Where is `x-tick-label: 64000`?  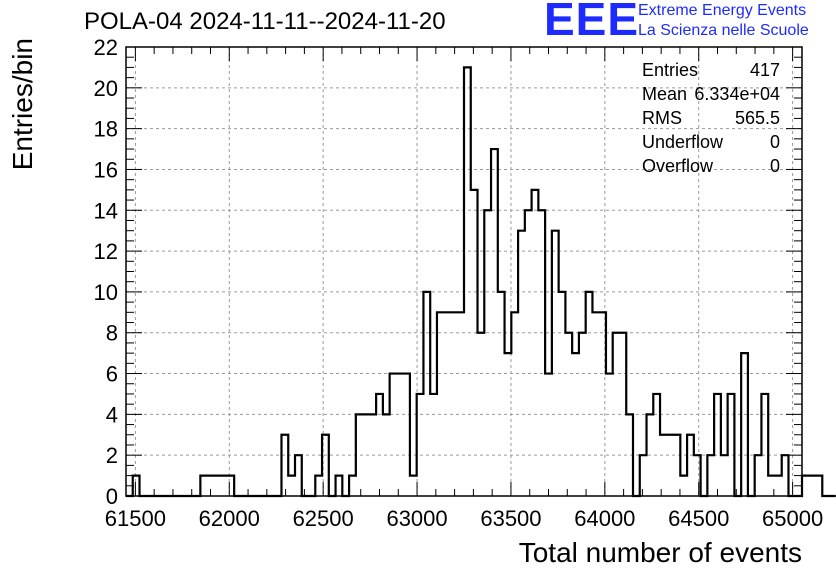
x-tick-label: 64000 is located at coordinates (604, 518).